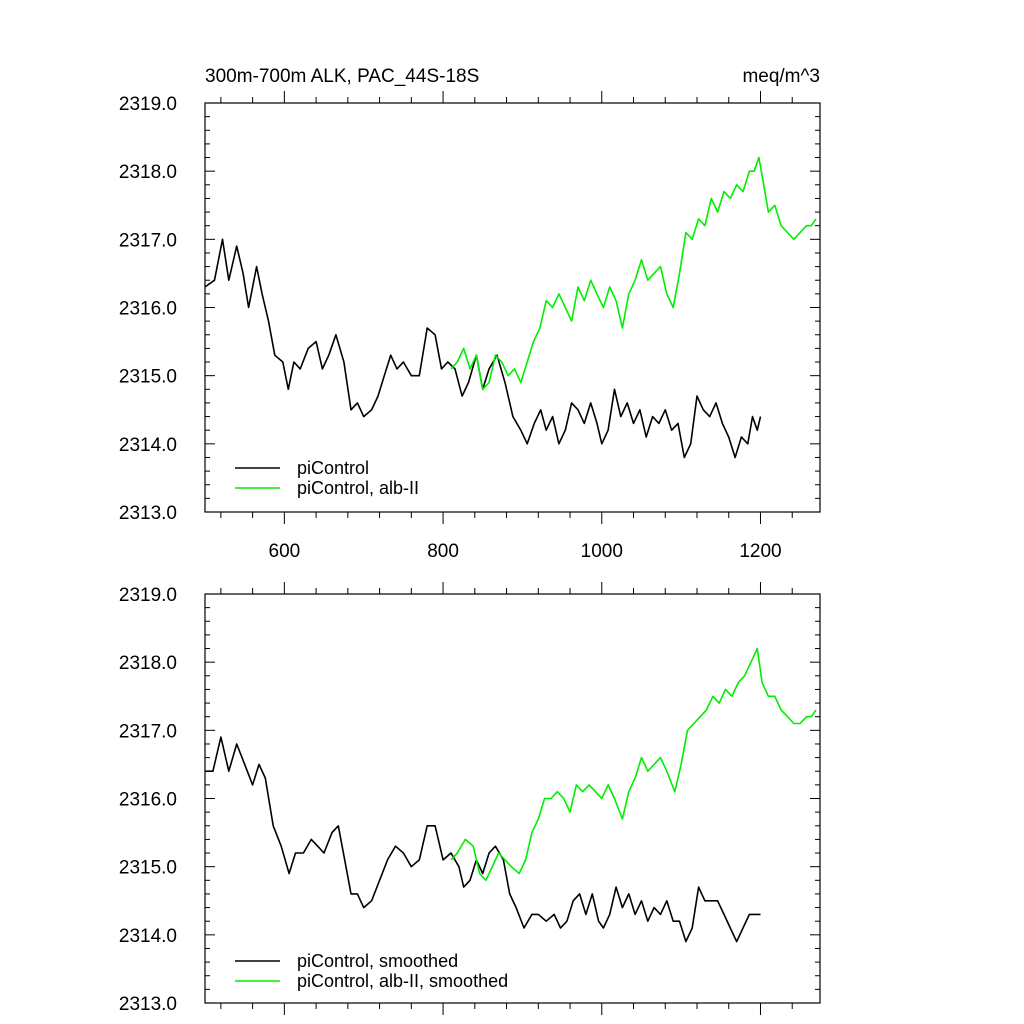 The height and width of the screenshot is (1024, 1024). What do you see at coordinates (342, 76) in the screenshot?
I see `chart-title: 300m-700m ALK, PAC_44S-18S` at bounding box center [342, 76].